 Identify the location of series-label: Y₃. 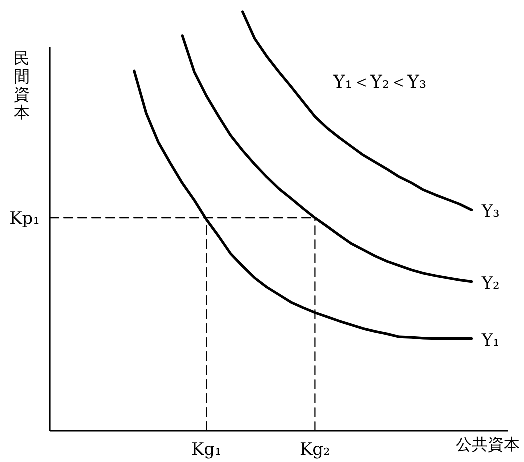
(490, 212).